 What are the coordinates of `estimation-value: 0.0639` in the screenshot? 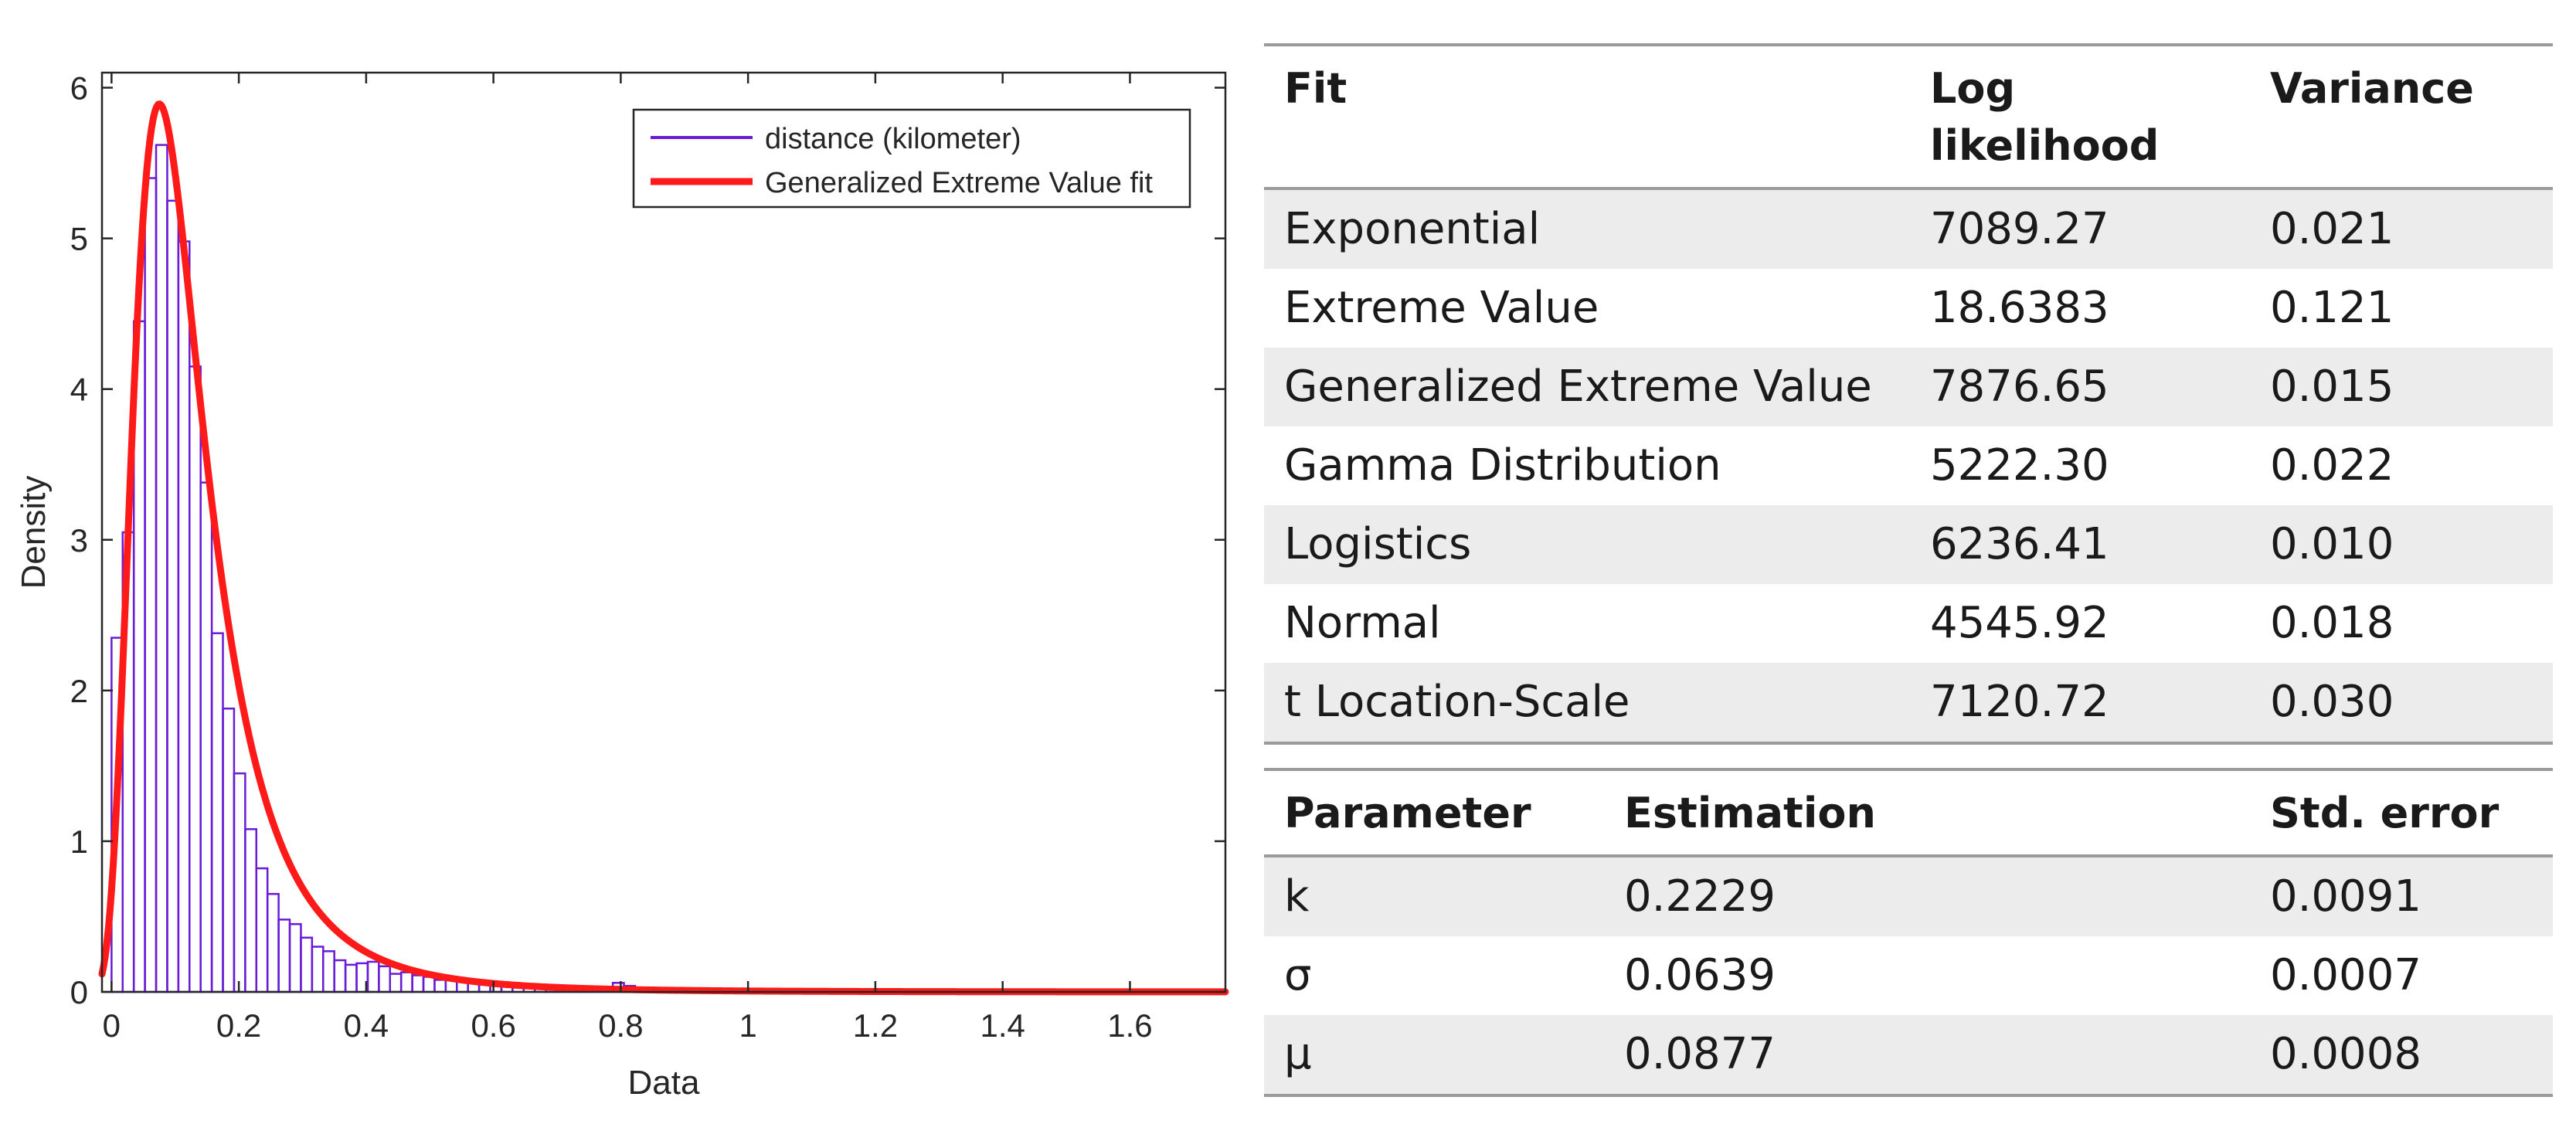 It's located at (1700, 975).